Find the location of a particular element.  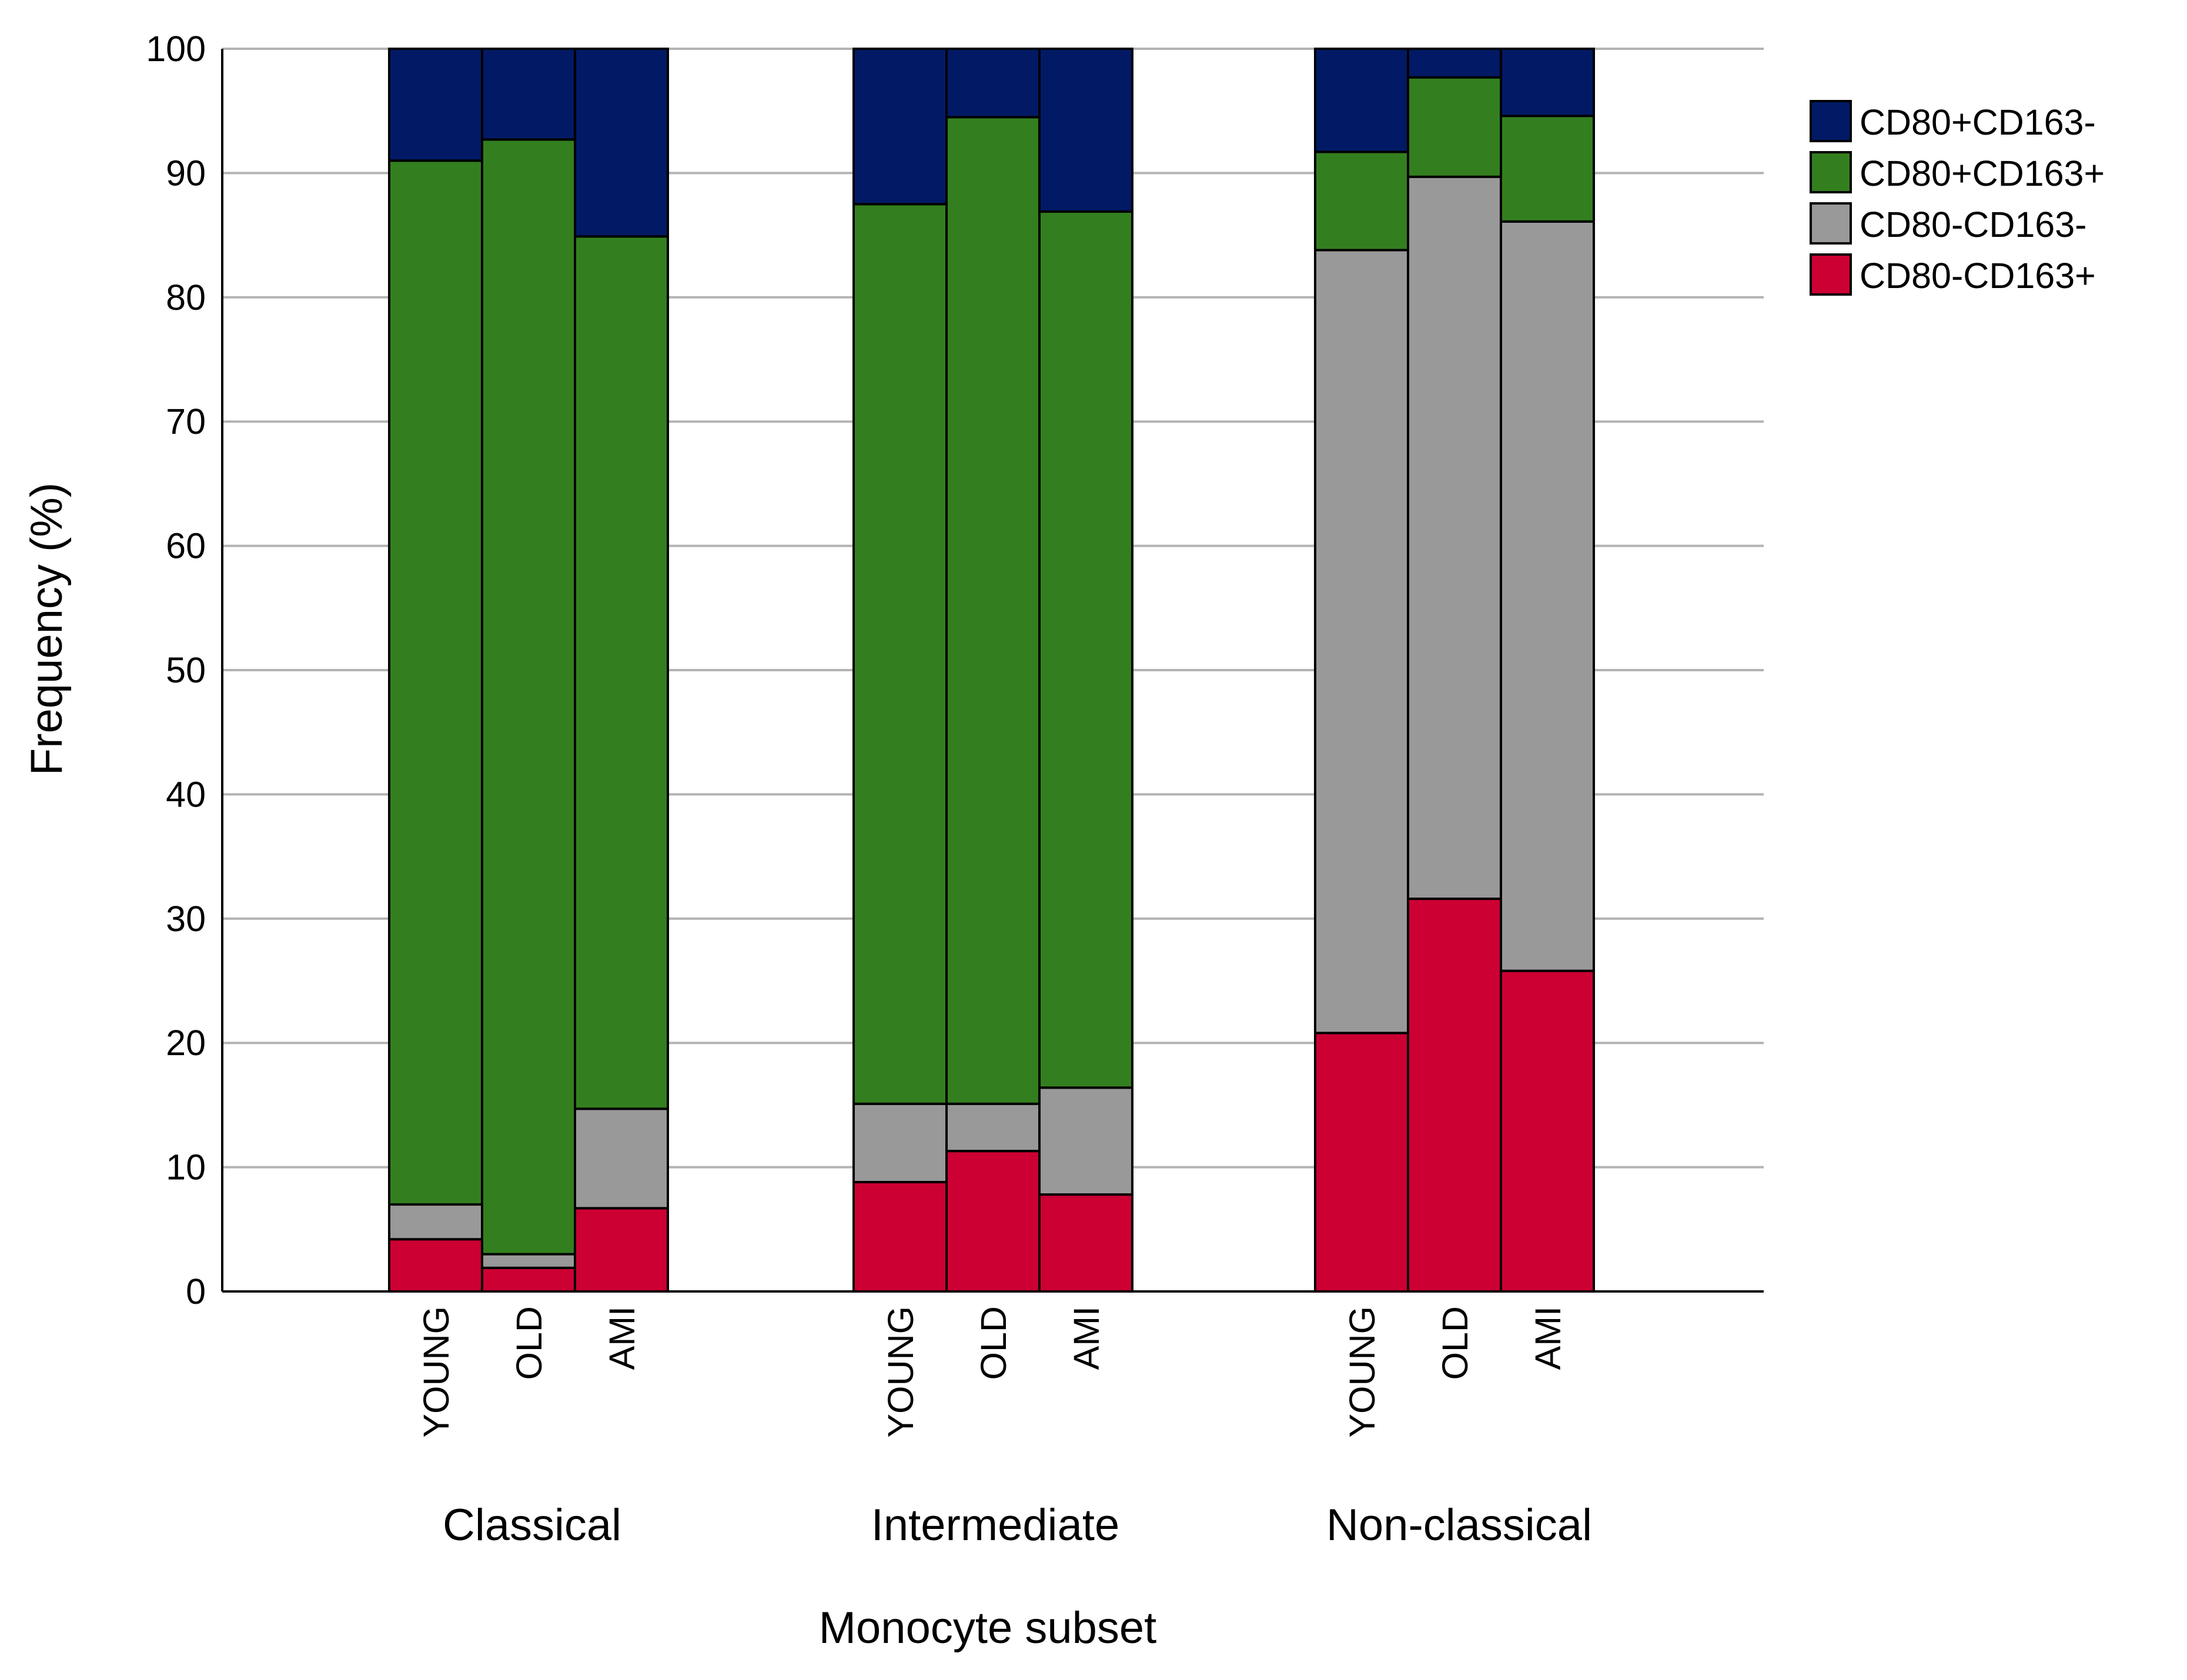

group-label: Classical is located at coordinates (532, 1525).